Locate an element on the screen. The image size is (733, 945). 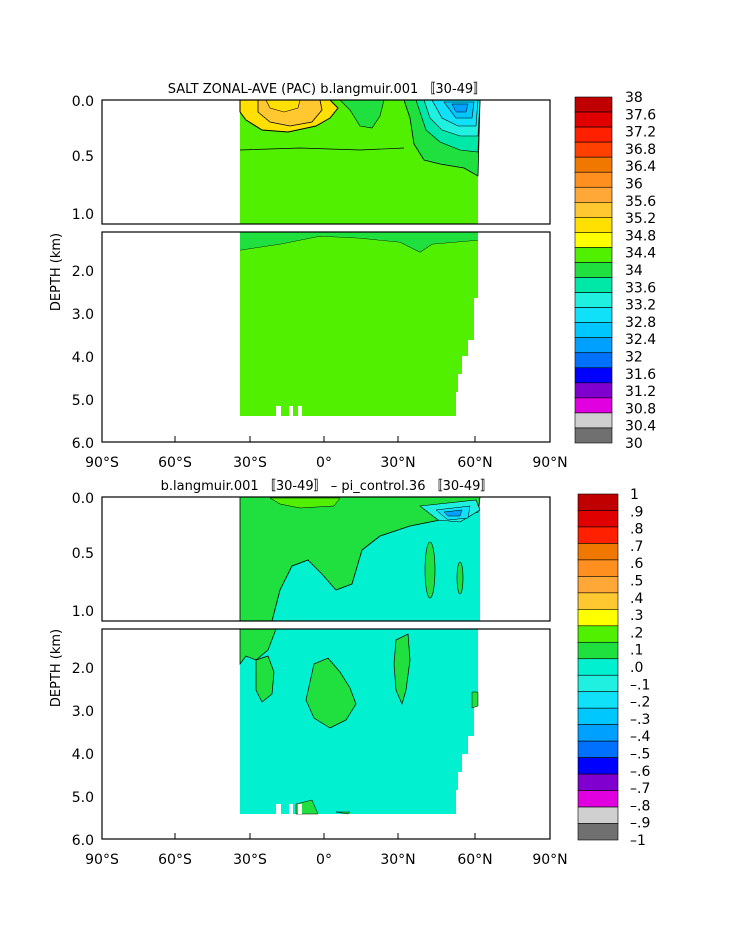
colorbar-label: 33.2 is located at coordinates (640, 306).